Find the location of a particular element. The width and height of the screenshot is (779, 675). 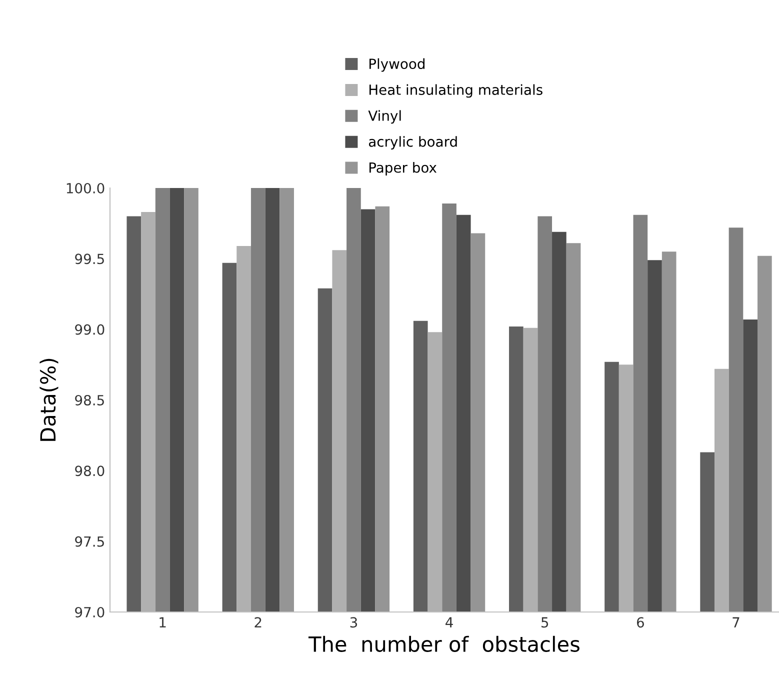

y-tick-label: 100.0 is located at coordinates (85, 188).